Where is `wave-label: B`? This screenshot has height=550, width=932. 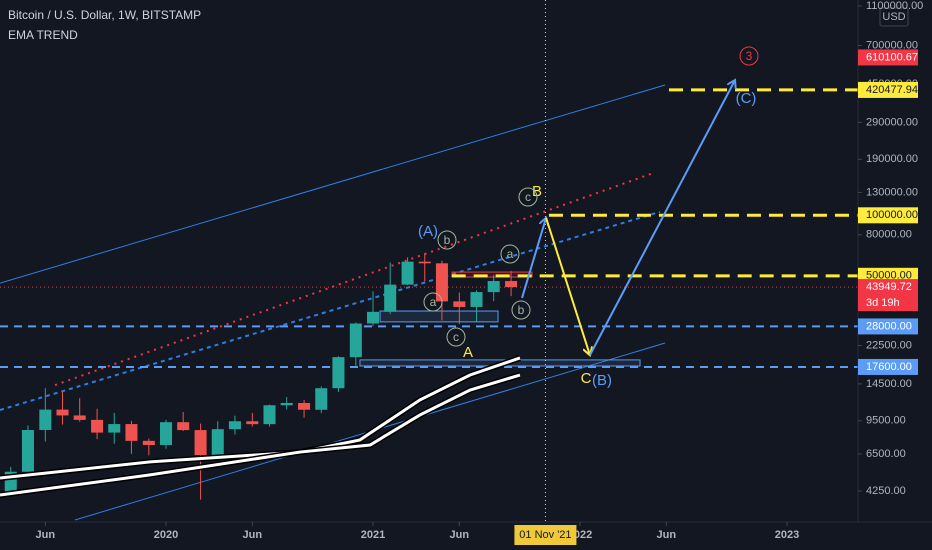
wave-label: B is located at coordinates (537, 191).